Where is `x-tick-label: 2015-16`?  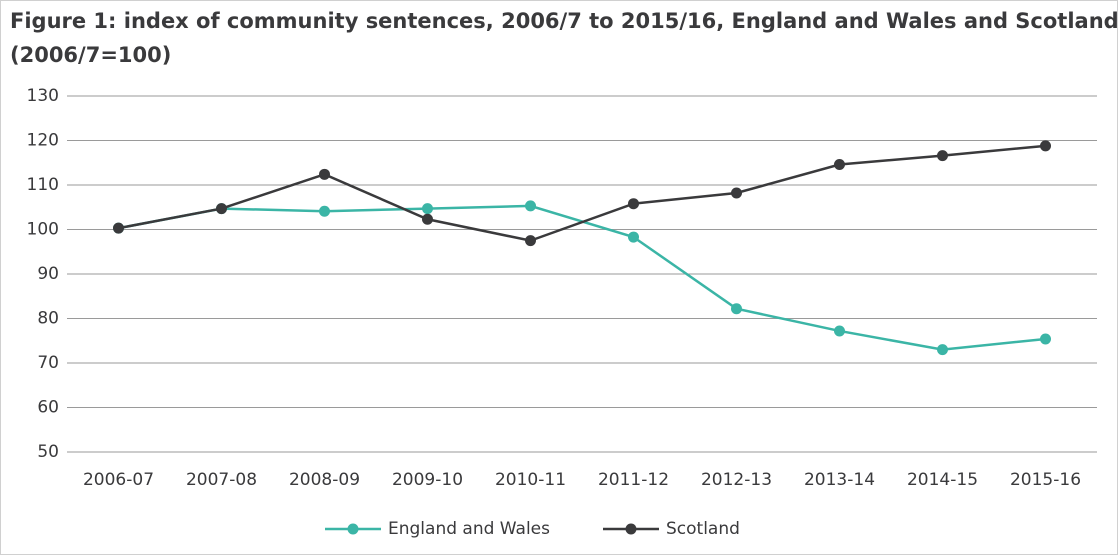 x-tick-label: 2015-16 is located at coordinates (1045, 480).